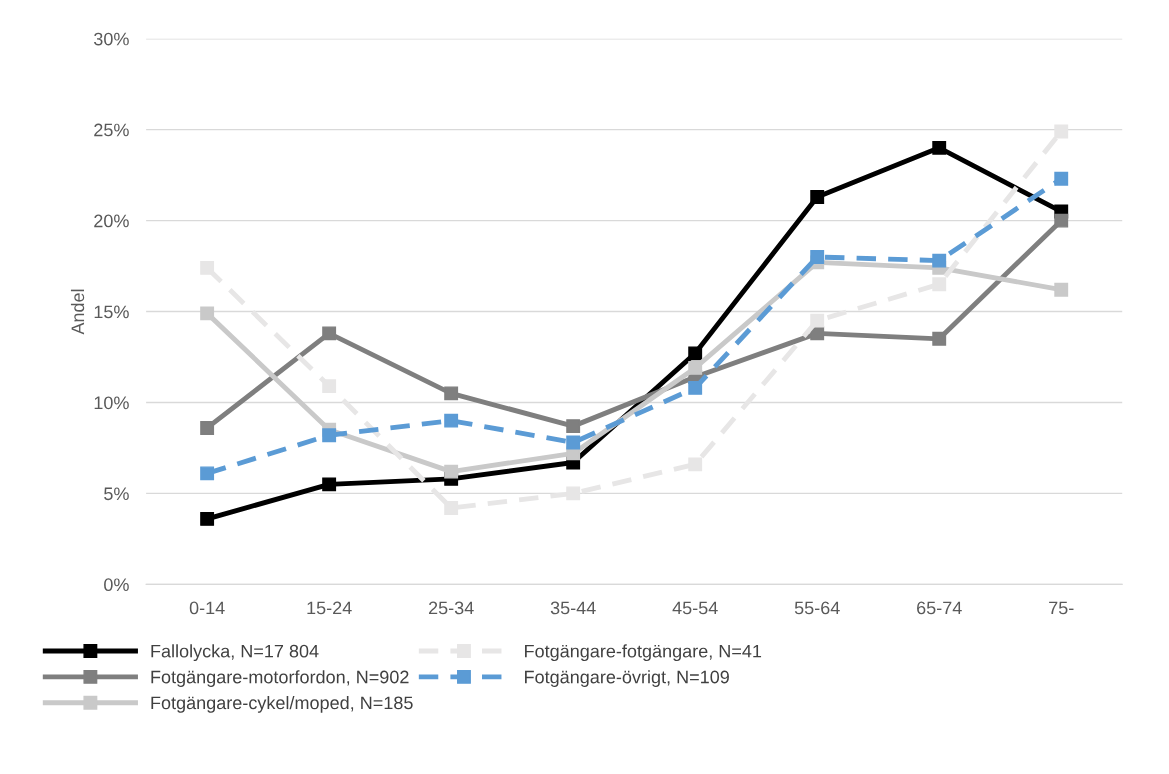 The image size is (1169, 774). I want to click on legend-label: Fallolycka, N=17 804, so click(235, 653).